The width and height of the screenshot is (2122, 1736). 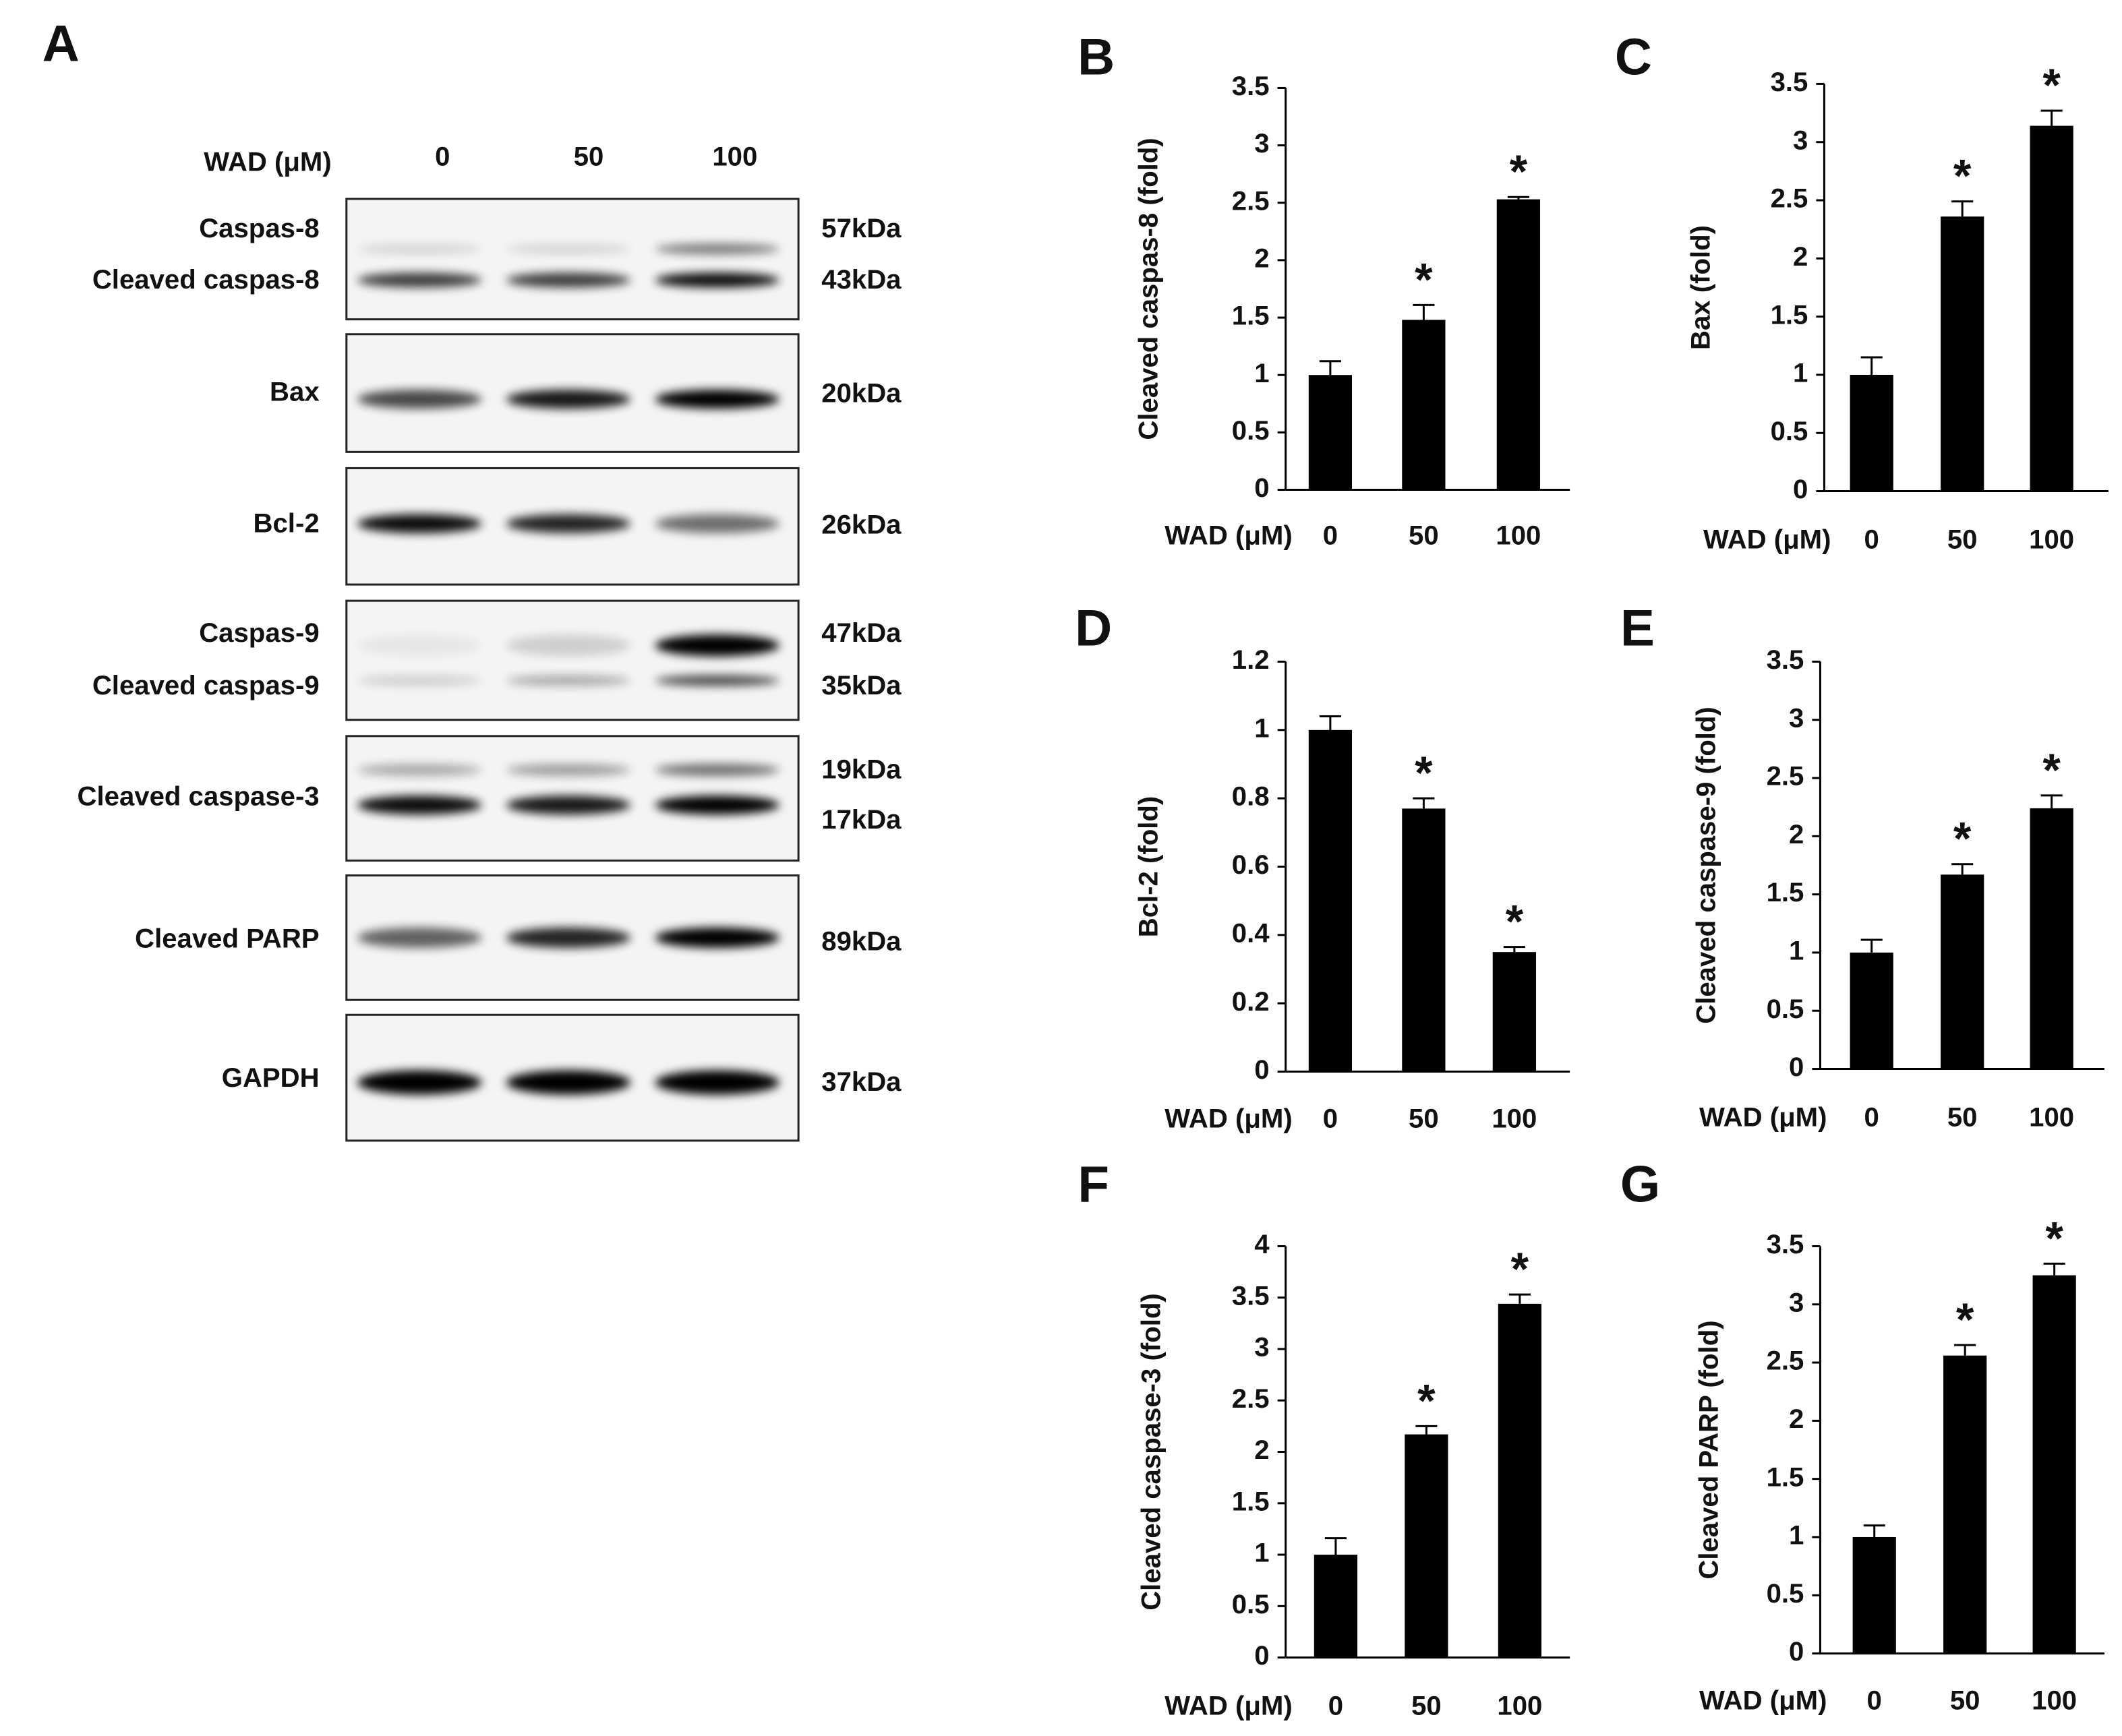 What do you see at coordinates (861, 524) in the screenshot?
I see `molecular-weight: 26kDa` at bounding box center [861, 524].